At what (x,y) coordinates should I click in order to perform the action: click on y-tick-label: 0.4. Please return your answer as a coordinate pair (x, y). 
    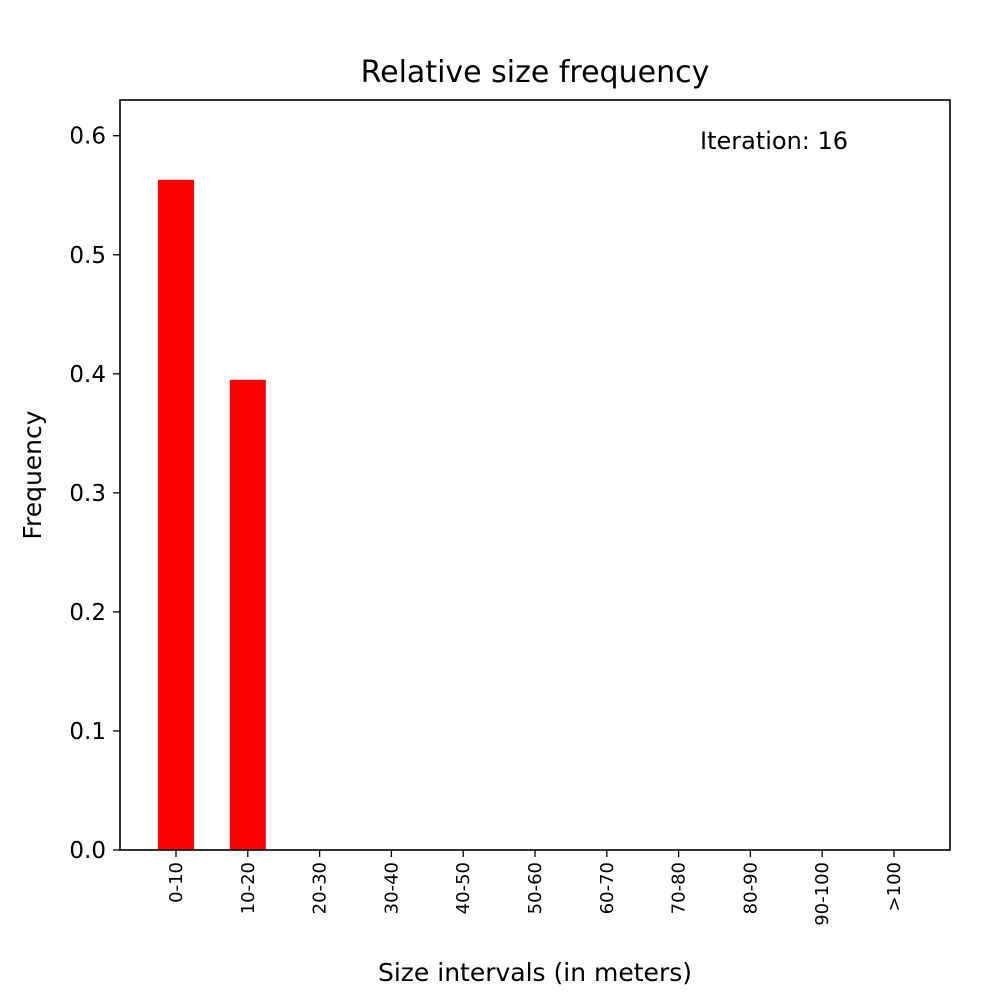
    Looking at the image, I should click on (87, 375).